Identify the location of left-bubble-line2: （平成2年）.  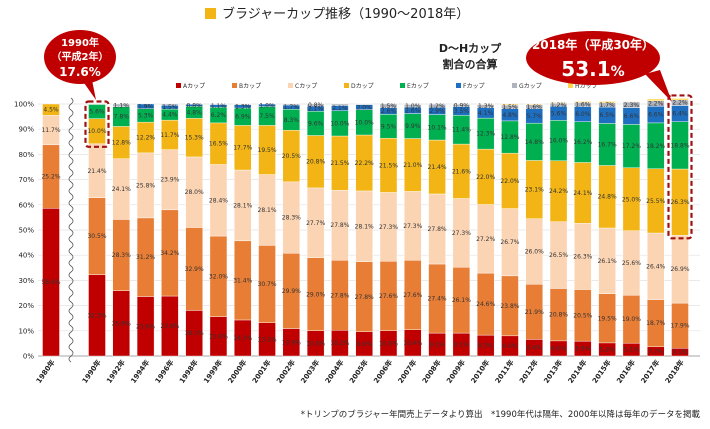
(80, 56).